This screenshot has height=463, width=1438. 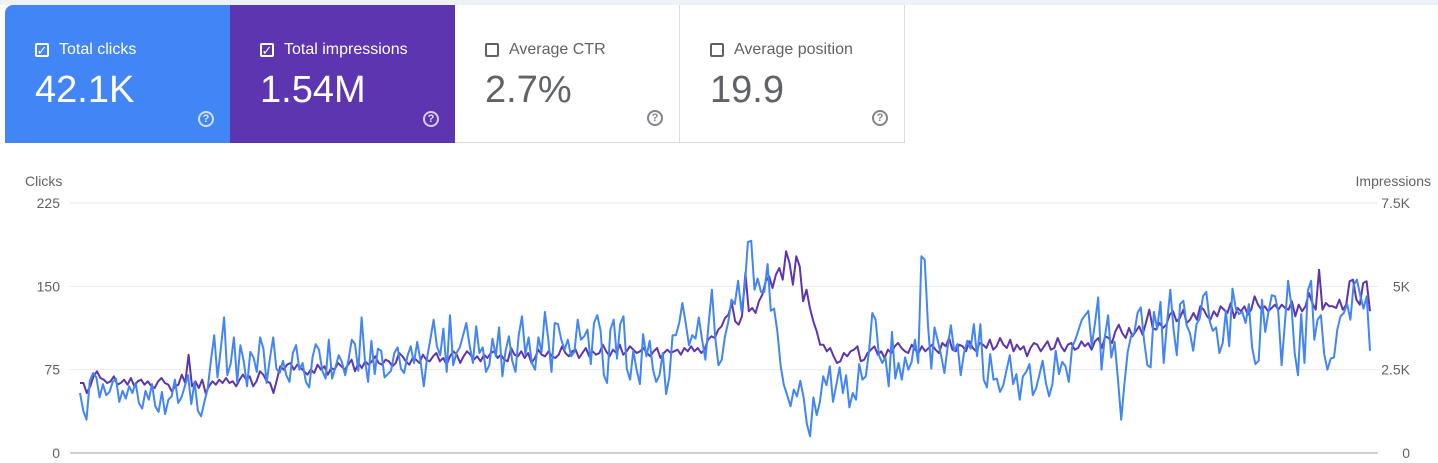 What do you see at coordinates (313, 90) in the screenshot?
I see `total-impressions-value: 1.54M` at bounding box center [313, 90].